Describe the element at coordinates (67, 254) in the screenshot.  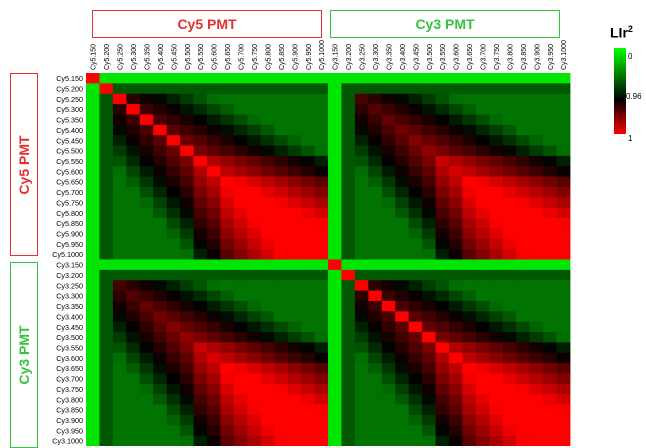
I see `row-label: Cy5.1000` at that location.